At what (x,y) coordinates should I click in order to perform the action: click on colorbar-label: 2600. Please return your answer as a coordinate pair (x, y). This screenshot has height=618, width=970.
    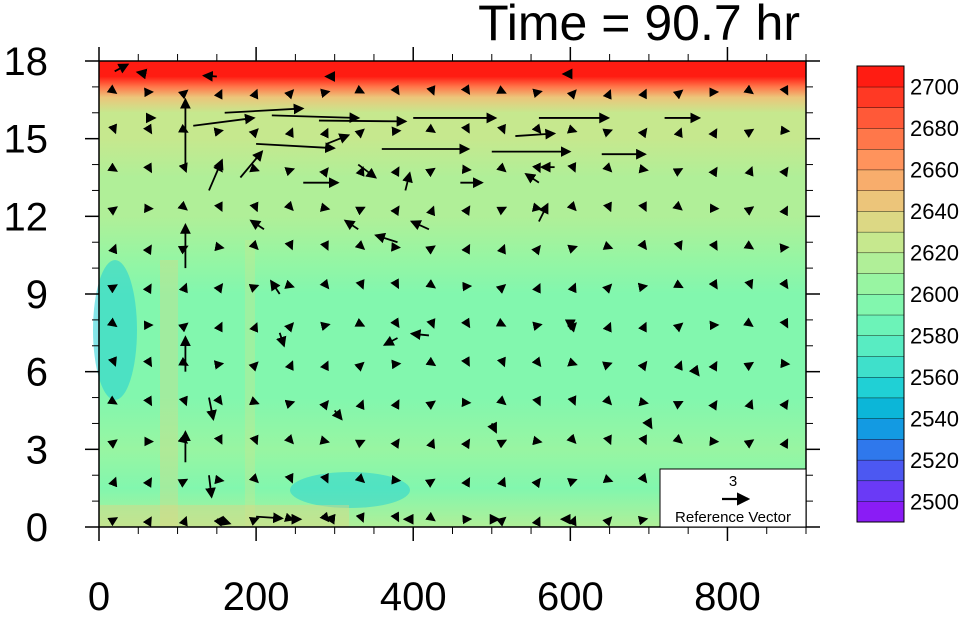
    Looking at the image, I should click on (934, 294).